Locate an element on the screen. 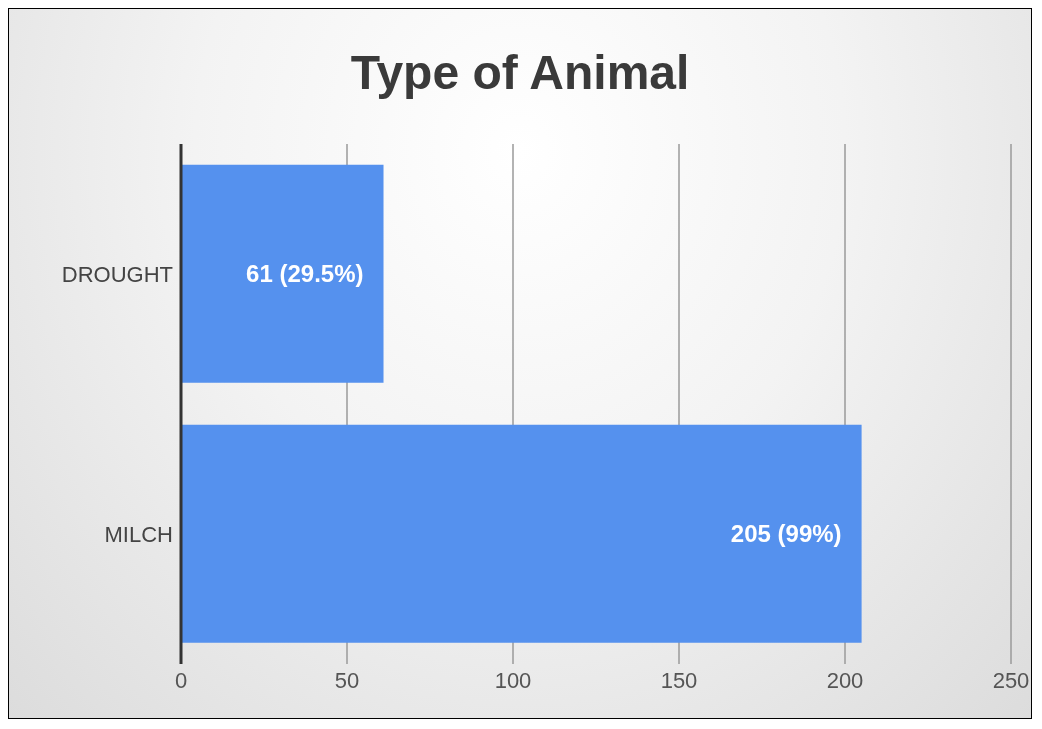  data-label: 205 (99%) is located at coordinates (786, 534).